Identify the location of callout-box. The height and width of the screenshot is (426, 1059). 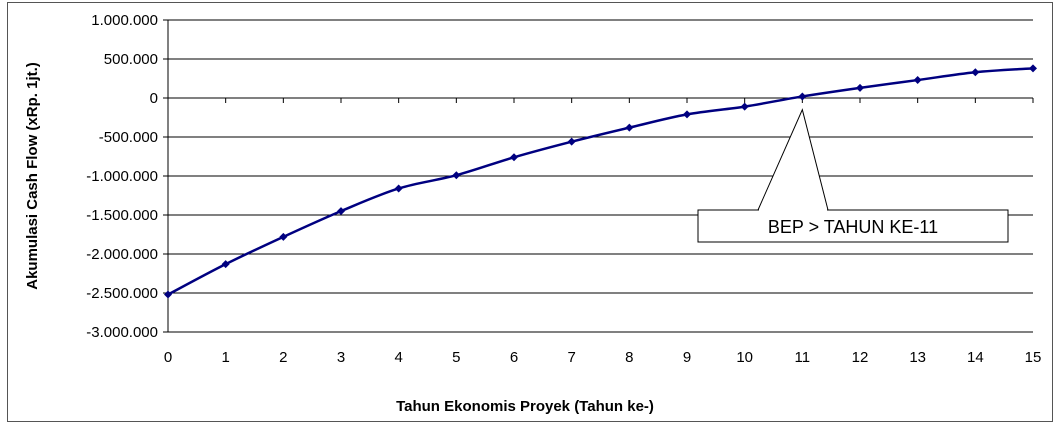
(853, 226).